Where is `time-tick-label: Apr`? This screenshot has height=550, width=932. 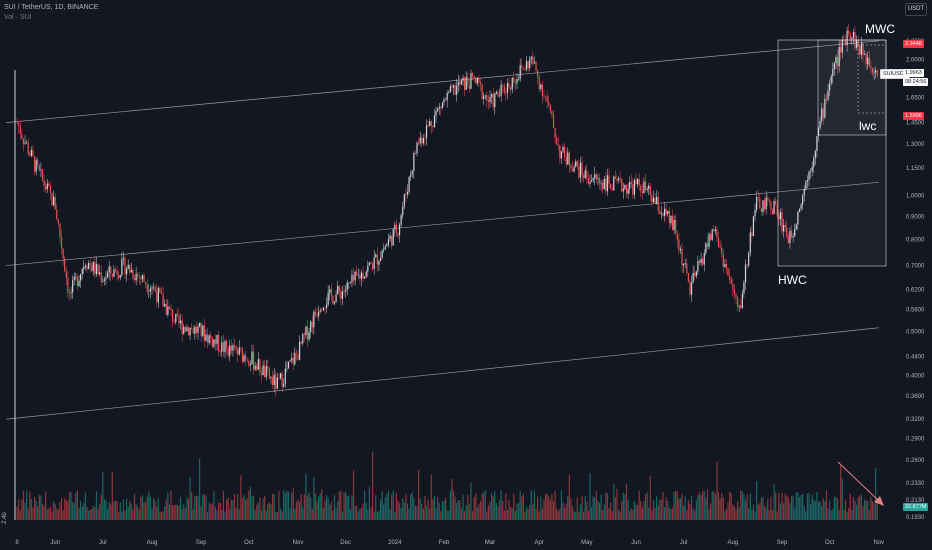
time-tick-label: Apr is located at coordinates (539, 543).